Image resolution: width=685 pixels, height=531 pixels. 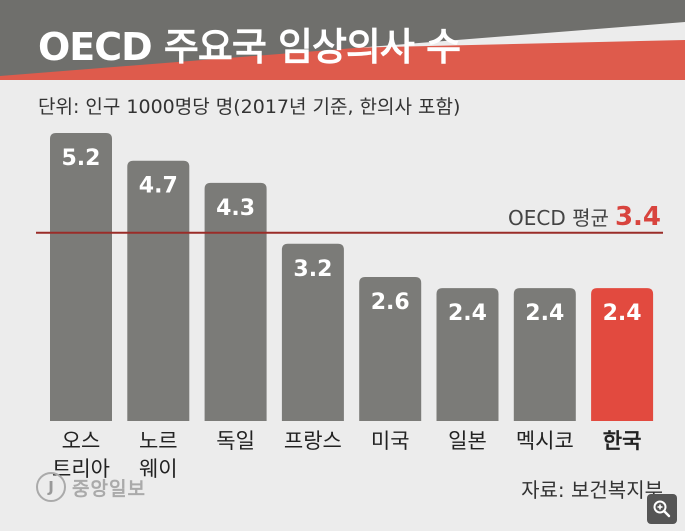 What do you see at coordinates (249, 47) in the screenshot?
I see `chart-title: OECD 주요국 임상의사 수` at bounding box center [249, 47].